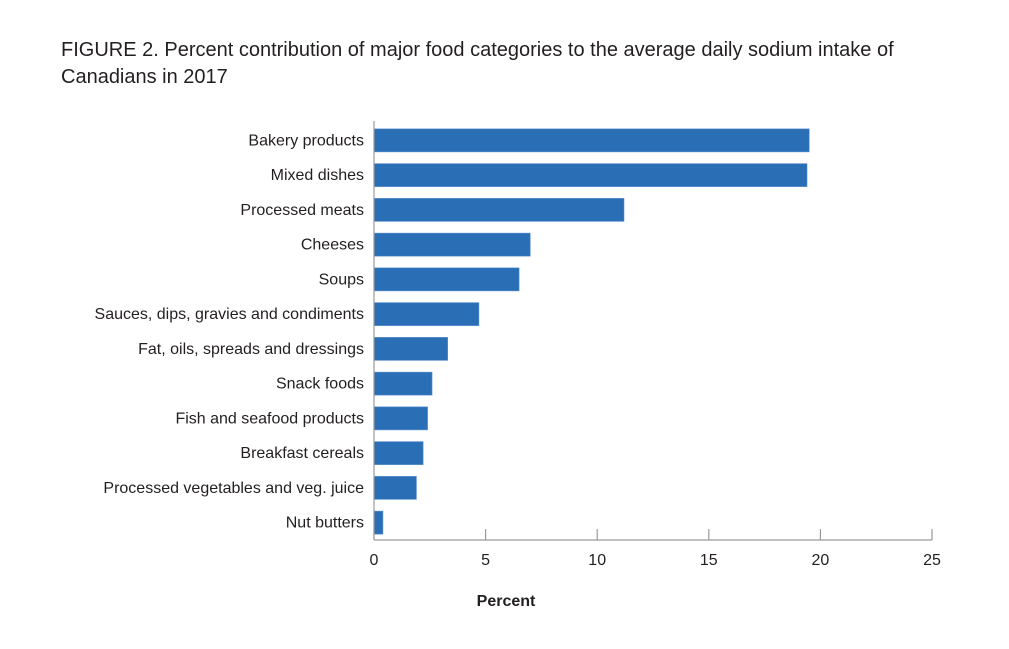 The width and height of the screenshot is (1009, 649). Describe the element at coordinates (320, 384) in the screenshot. I see `category-label: Snack foods` at that location.